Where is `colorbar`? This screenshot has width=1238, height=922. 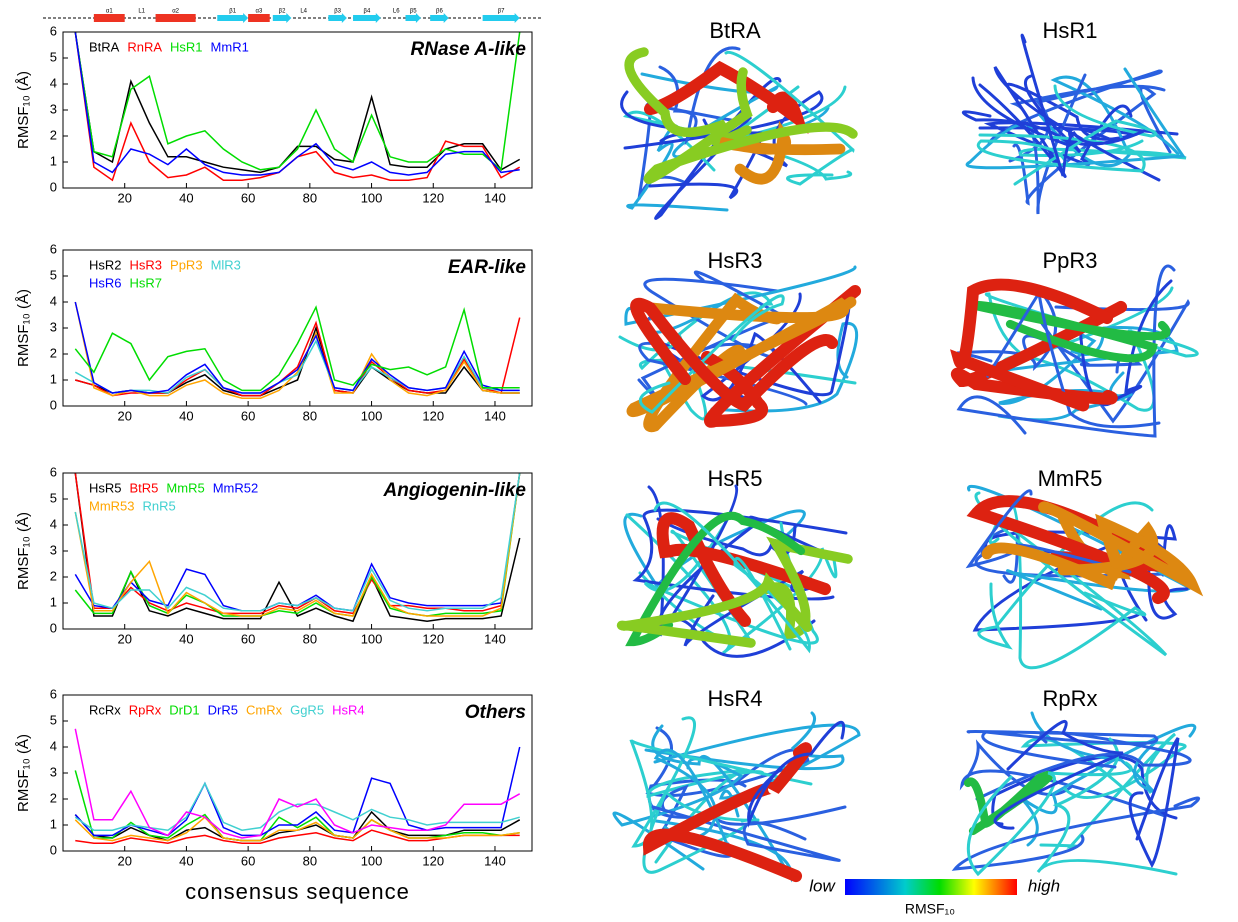
colorbar is located at coordinates (931, 887).